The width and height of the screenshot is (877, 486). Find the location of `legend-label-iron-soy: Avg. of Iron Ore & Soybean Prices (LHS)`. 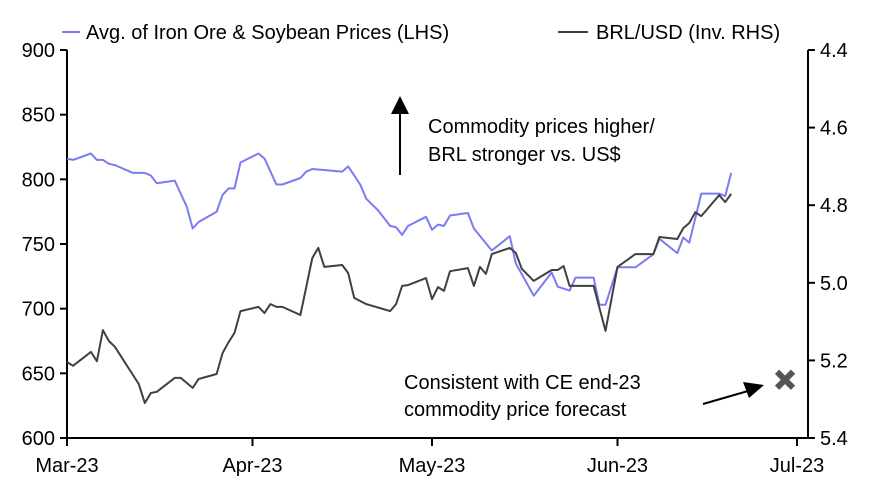

legend-label-iron-soy: Avg. of Iron Ore & Soybean Prices (LHS) is located at coordinates (267, 33).